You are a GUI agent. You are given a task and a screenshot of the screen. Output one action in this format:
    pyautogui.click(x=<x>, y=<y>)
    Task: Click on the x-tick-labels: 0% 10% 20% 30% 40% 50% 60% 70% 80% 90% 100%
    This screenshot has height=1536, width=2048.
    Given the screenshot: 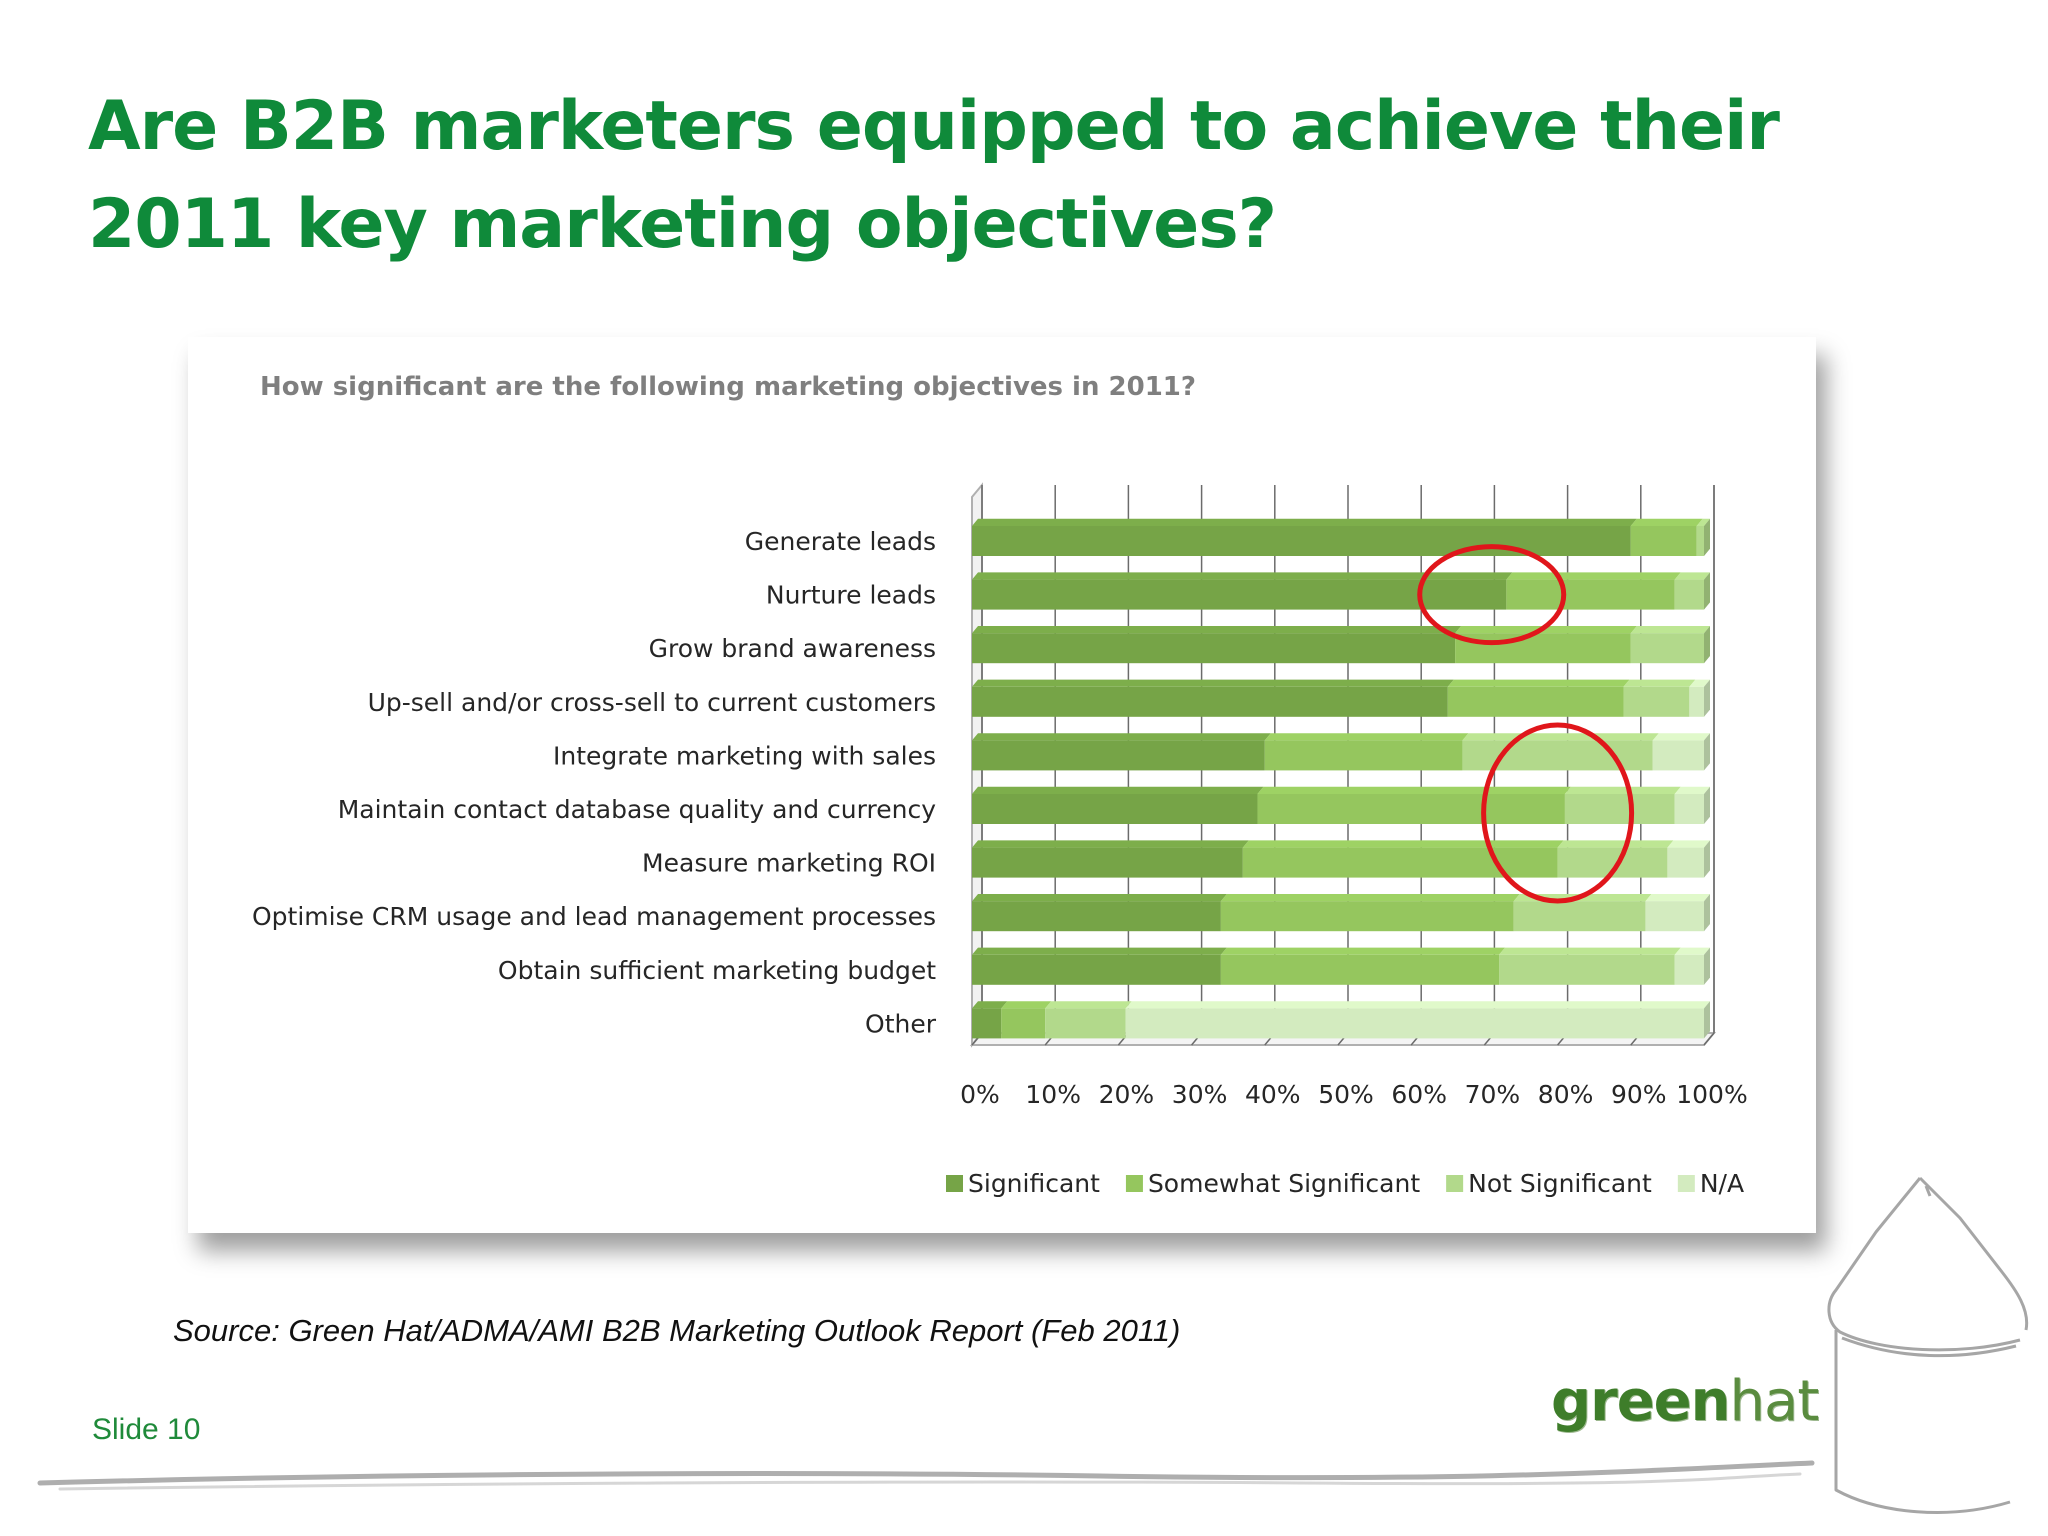 What is the action you would take?
    pyautogui.click(x=1354, y=1094)
    